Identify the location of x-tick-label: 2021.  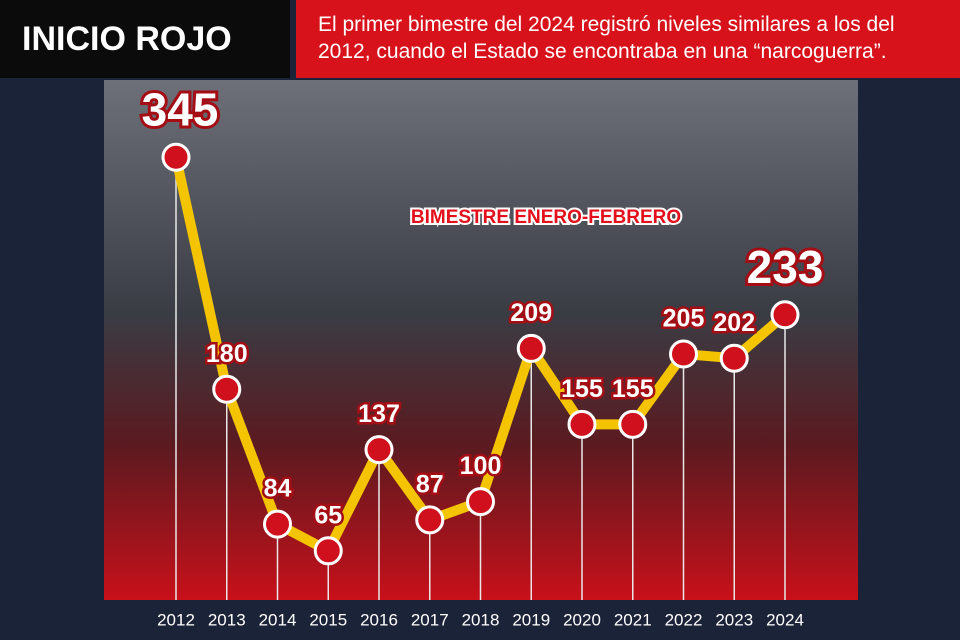
(633, 619).